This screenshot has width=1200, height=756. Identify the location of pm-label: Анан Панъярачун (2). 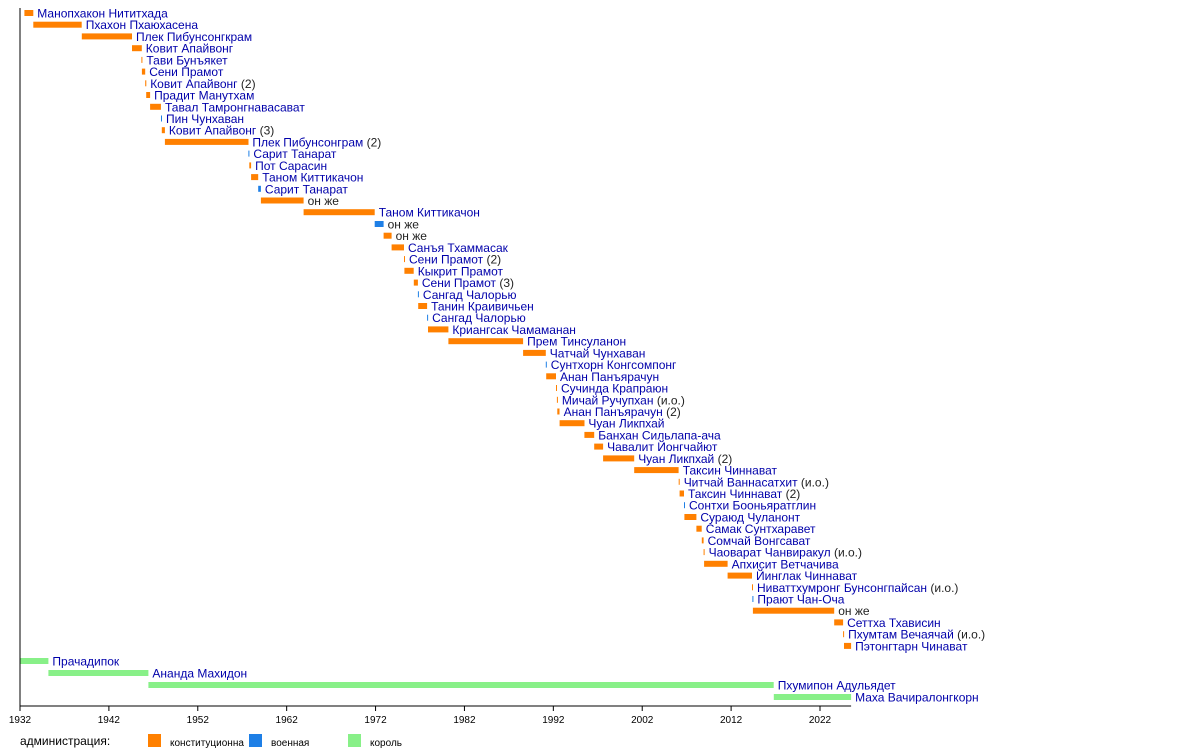
(622, 412).